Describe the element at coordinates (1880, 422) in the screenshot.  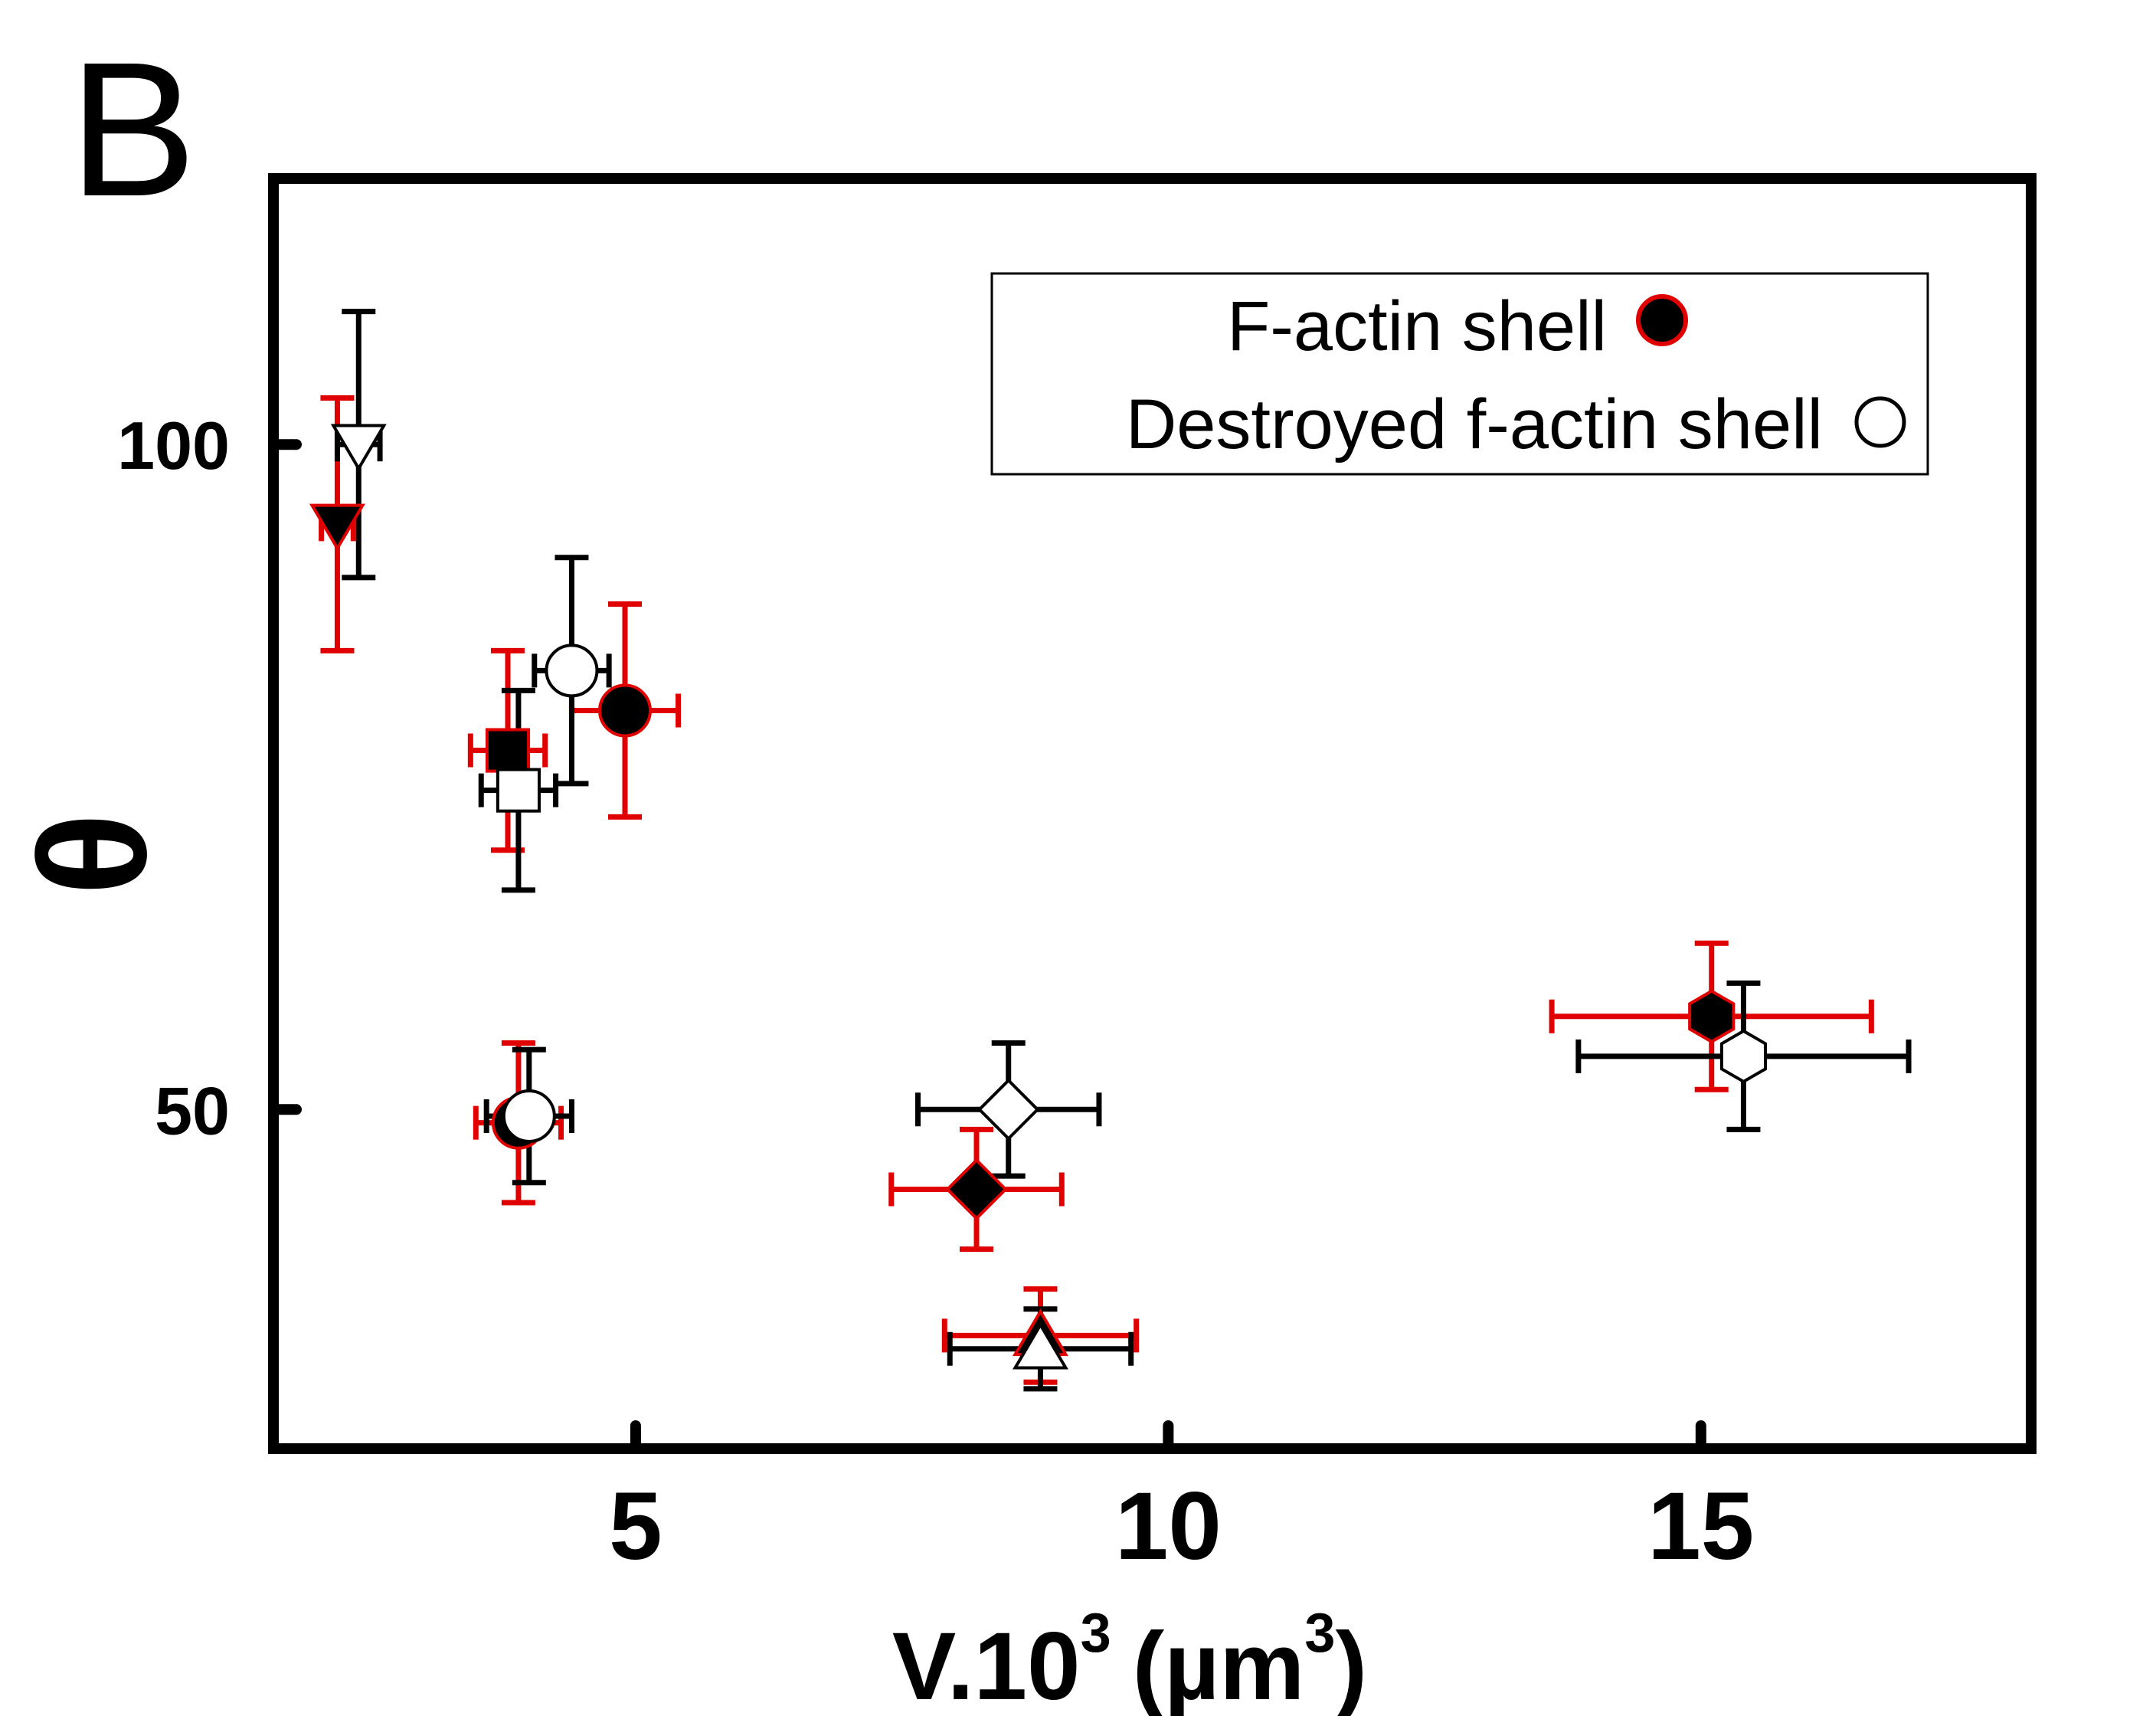
I see `legend-marker-destroyed` at that location.